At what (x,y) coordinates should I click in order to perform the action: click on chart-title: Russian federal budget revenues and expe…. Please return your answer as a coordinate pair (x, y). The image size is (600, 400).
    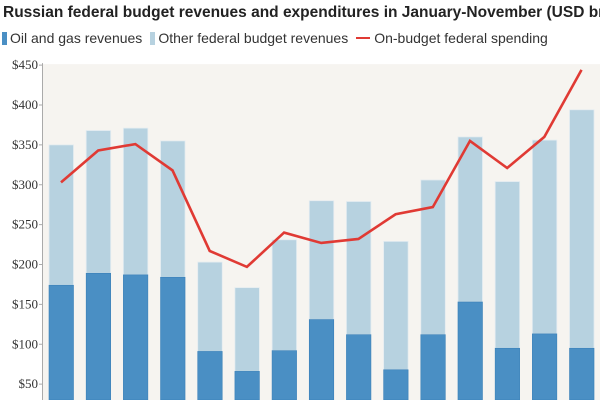
    Looking at the image, I should click on (301, 12).